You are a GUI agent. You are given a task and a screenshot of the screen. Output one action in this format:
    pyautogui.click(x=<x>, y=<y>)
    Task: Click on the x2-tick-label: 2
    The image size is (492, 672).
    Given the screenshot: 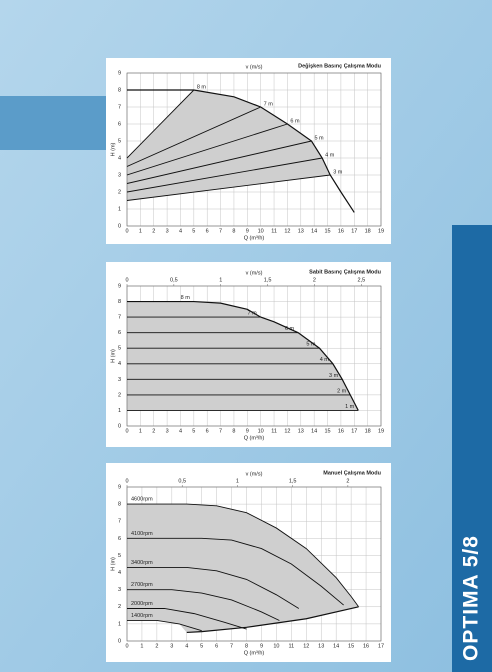 What is the action you would take?
    pyautogui.click(x=347, y=481)
    